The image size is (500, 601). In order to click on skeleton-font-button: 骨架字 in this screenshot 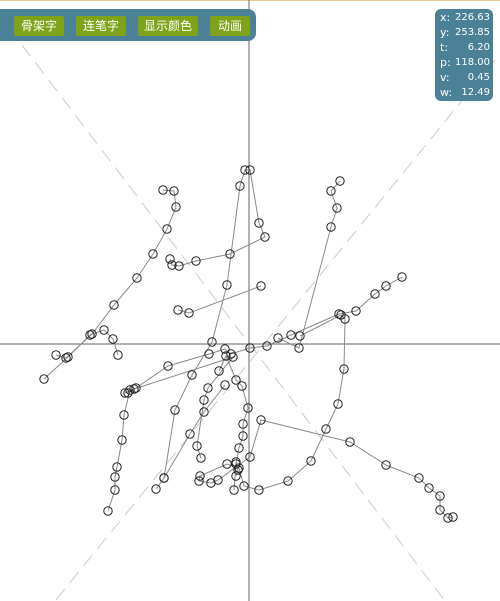, I will do `click(39, 26)`.